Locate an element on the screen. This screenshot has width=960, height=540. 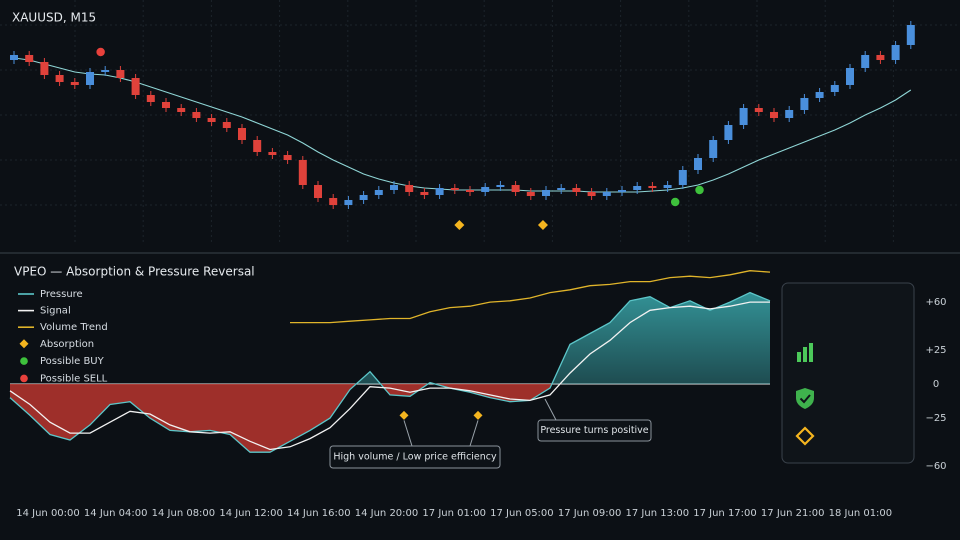
x-tick-label: 17 Jun 05:00 is located at coordinates (522, 513).